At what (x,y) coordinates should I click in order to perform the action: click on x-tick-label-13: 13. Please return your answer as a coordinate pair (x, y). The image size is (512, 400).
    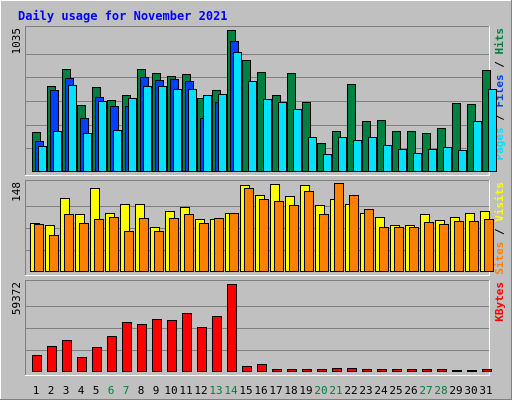
    Looking at the image, I should click on (215, 390).